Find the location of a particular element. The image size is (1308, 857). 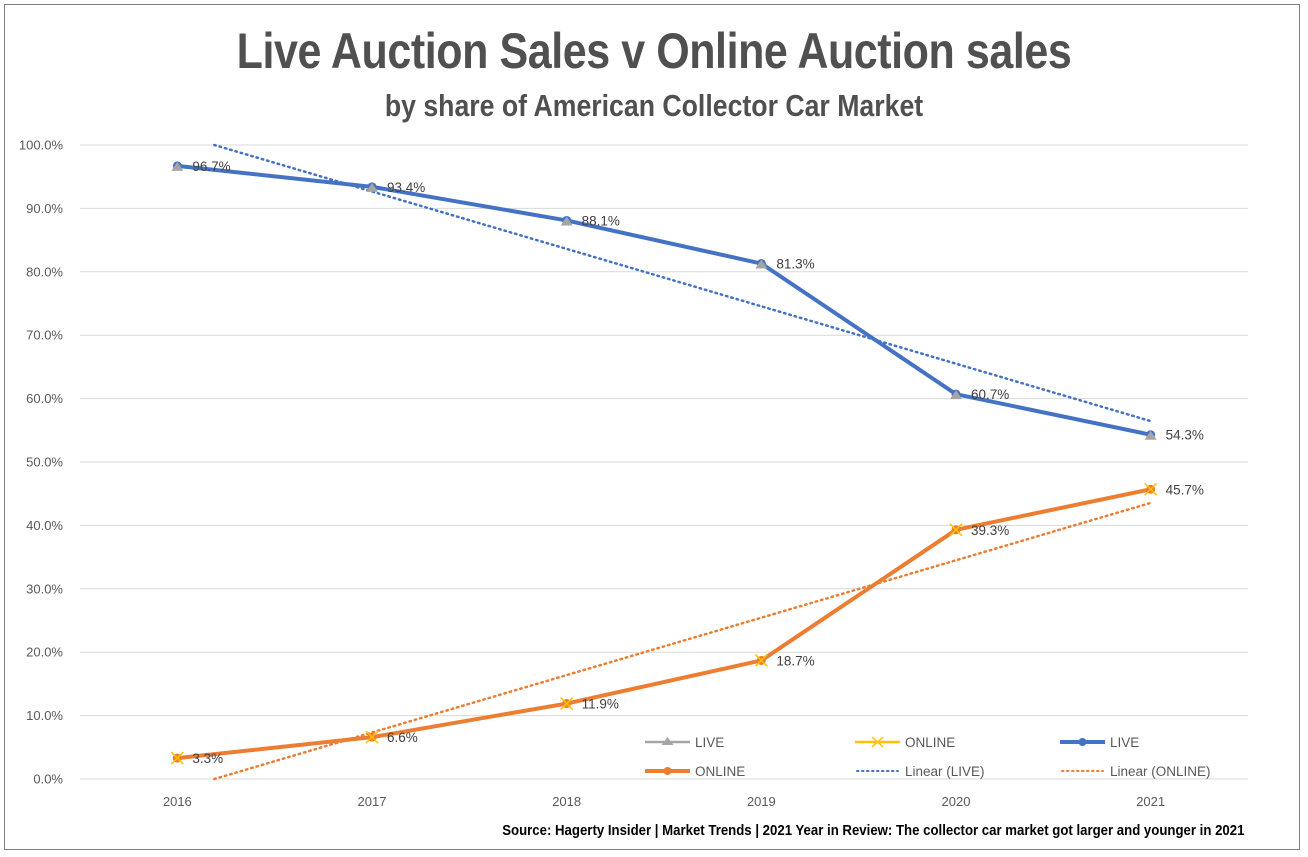

y-tick-label: 0.0% is located at coordinates (48, 779).